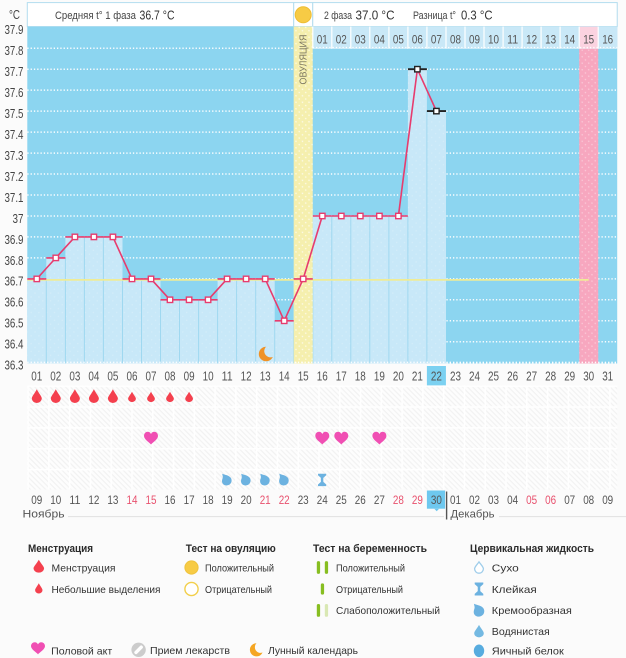 Image resolution: width=626 pixels, height=658 pixels. Describe the element at coordinates (14, 324) in the screenshot. I see `svg-text: 36.5` at that location.